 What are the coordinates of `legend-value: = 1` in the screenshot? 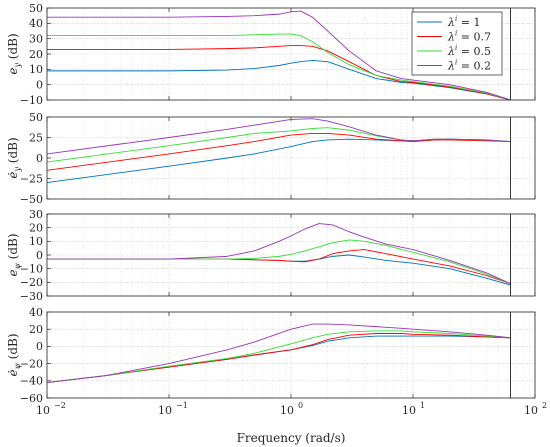 It's located at (468, 22).